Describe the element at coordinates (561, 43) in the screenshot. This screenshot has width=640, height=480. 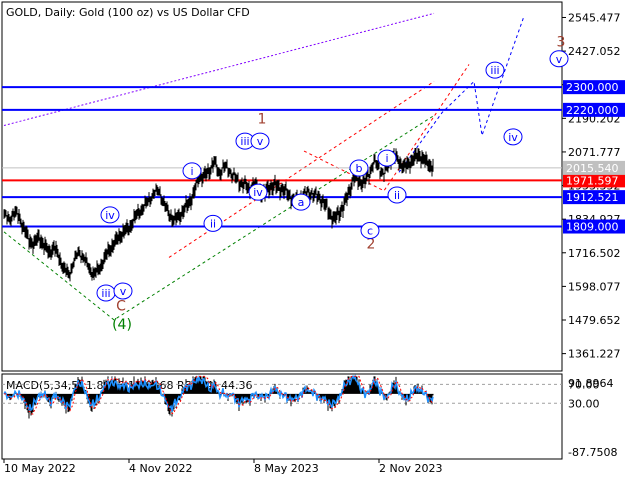
I see `wave-label: 3` at that location.